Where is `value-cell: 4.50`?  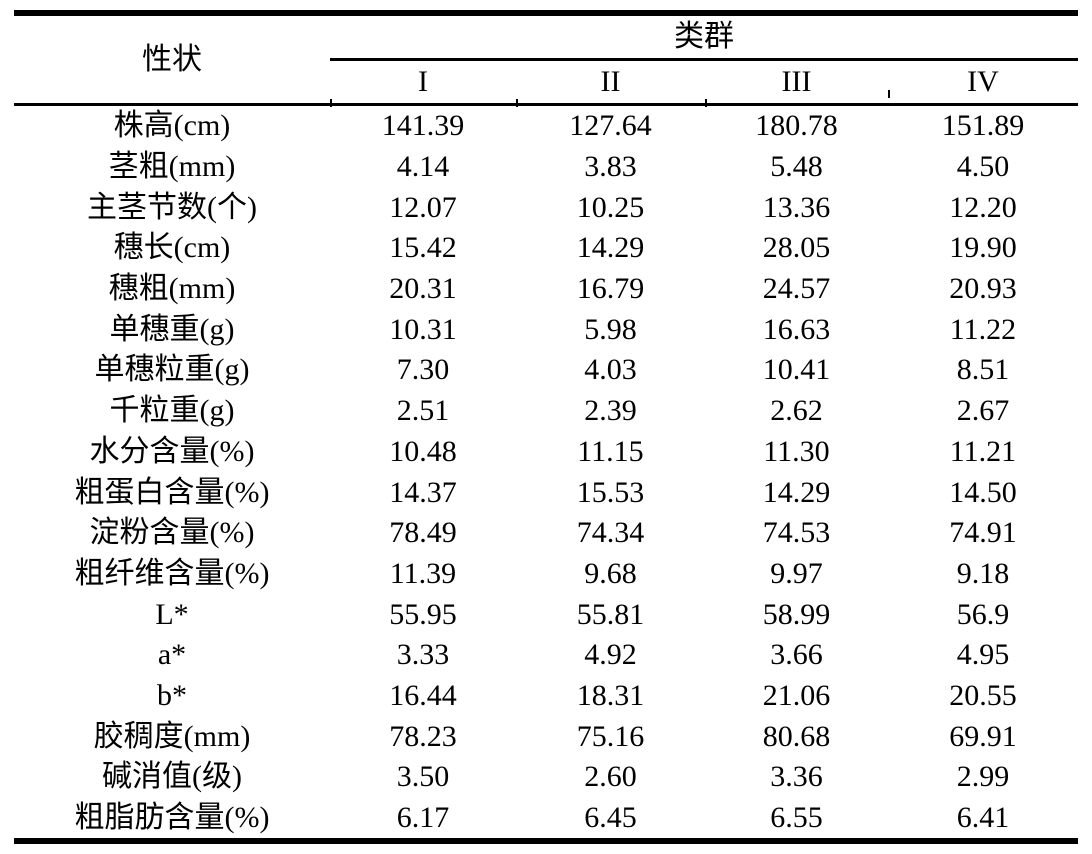 value-cell: 4.50 is located at coordinates (983, 167).